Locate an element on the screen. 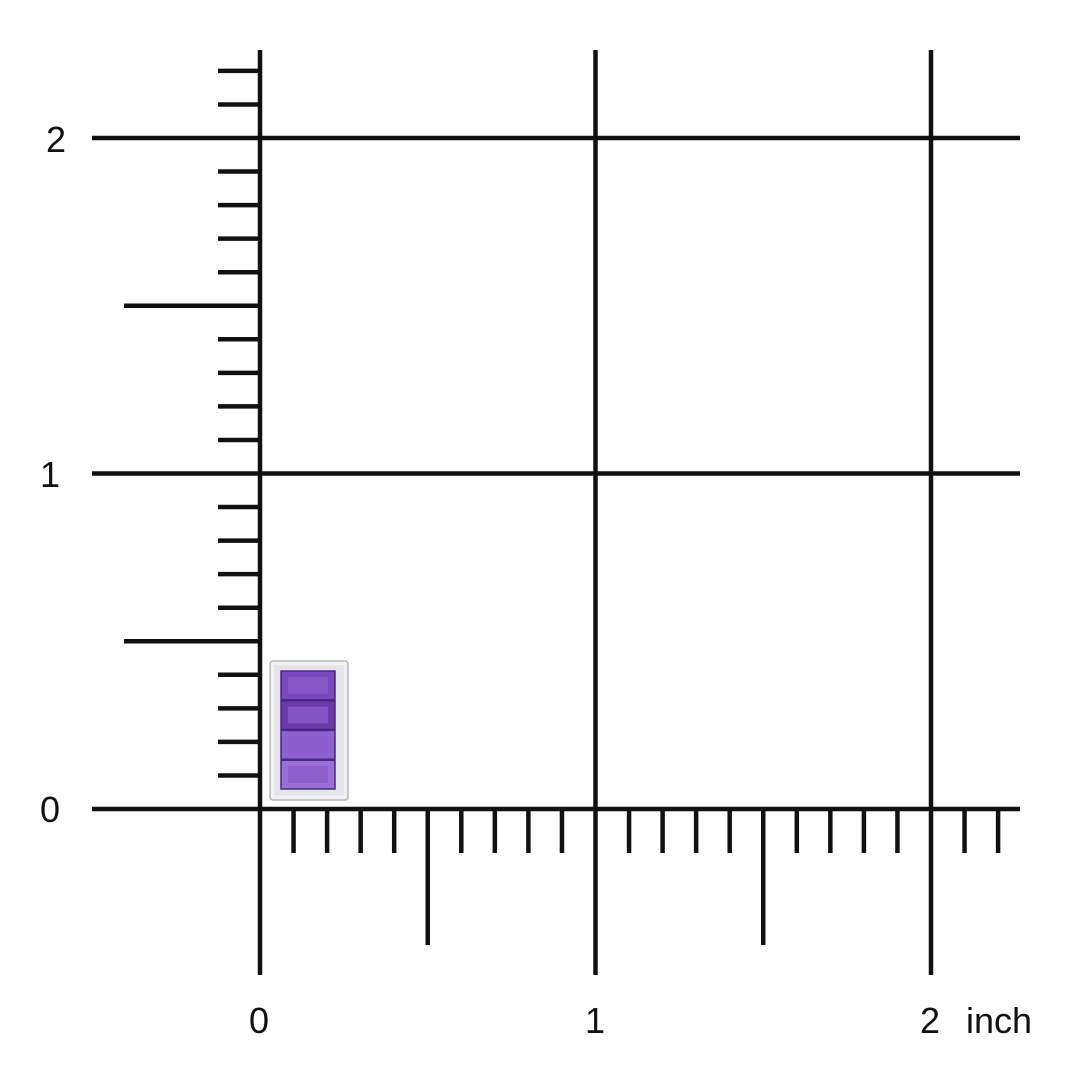 This screenshot has width=1080, height=1080. x-label-2: 2 is located at coordinates (930, 1020).